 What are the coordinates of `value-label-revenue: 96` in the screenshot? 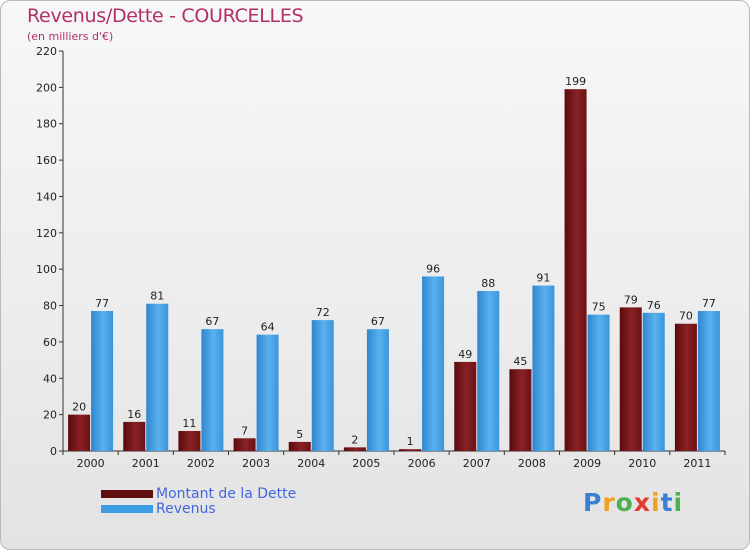 It's located at (433, 268).